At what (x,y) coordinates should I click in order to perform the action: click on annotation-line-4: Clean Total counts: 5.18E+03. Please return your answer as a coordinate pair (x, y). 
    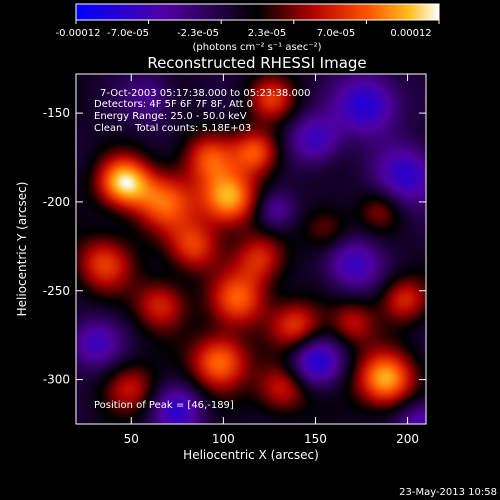
    Looking at the image, I should click on (172, 128).